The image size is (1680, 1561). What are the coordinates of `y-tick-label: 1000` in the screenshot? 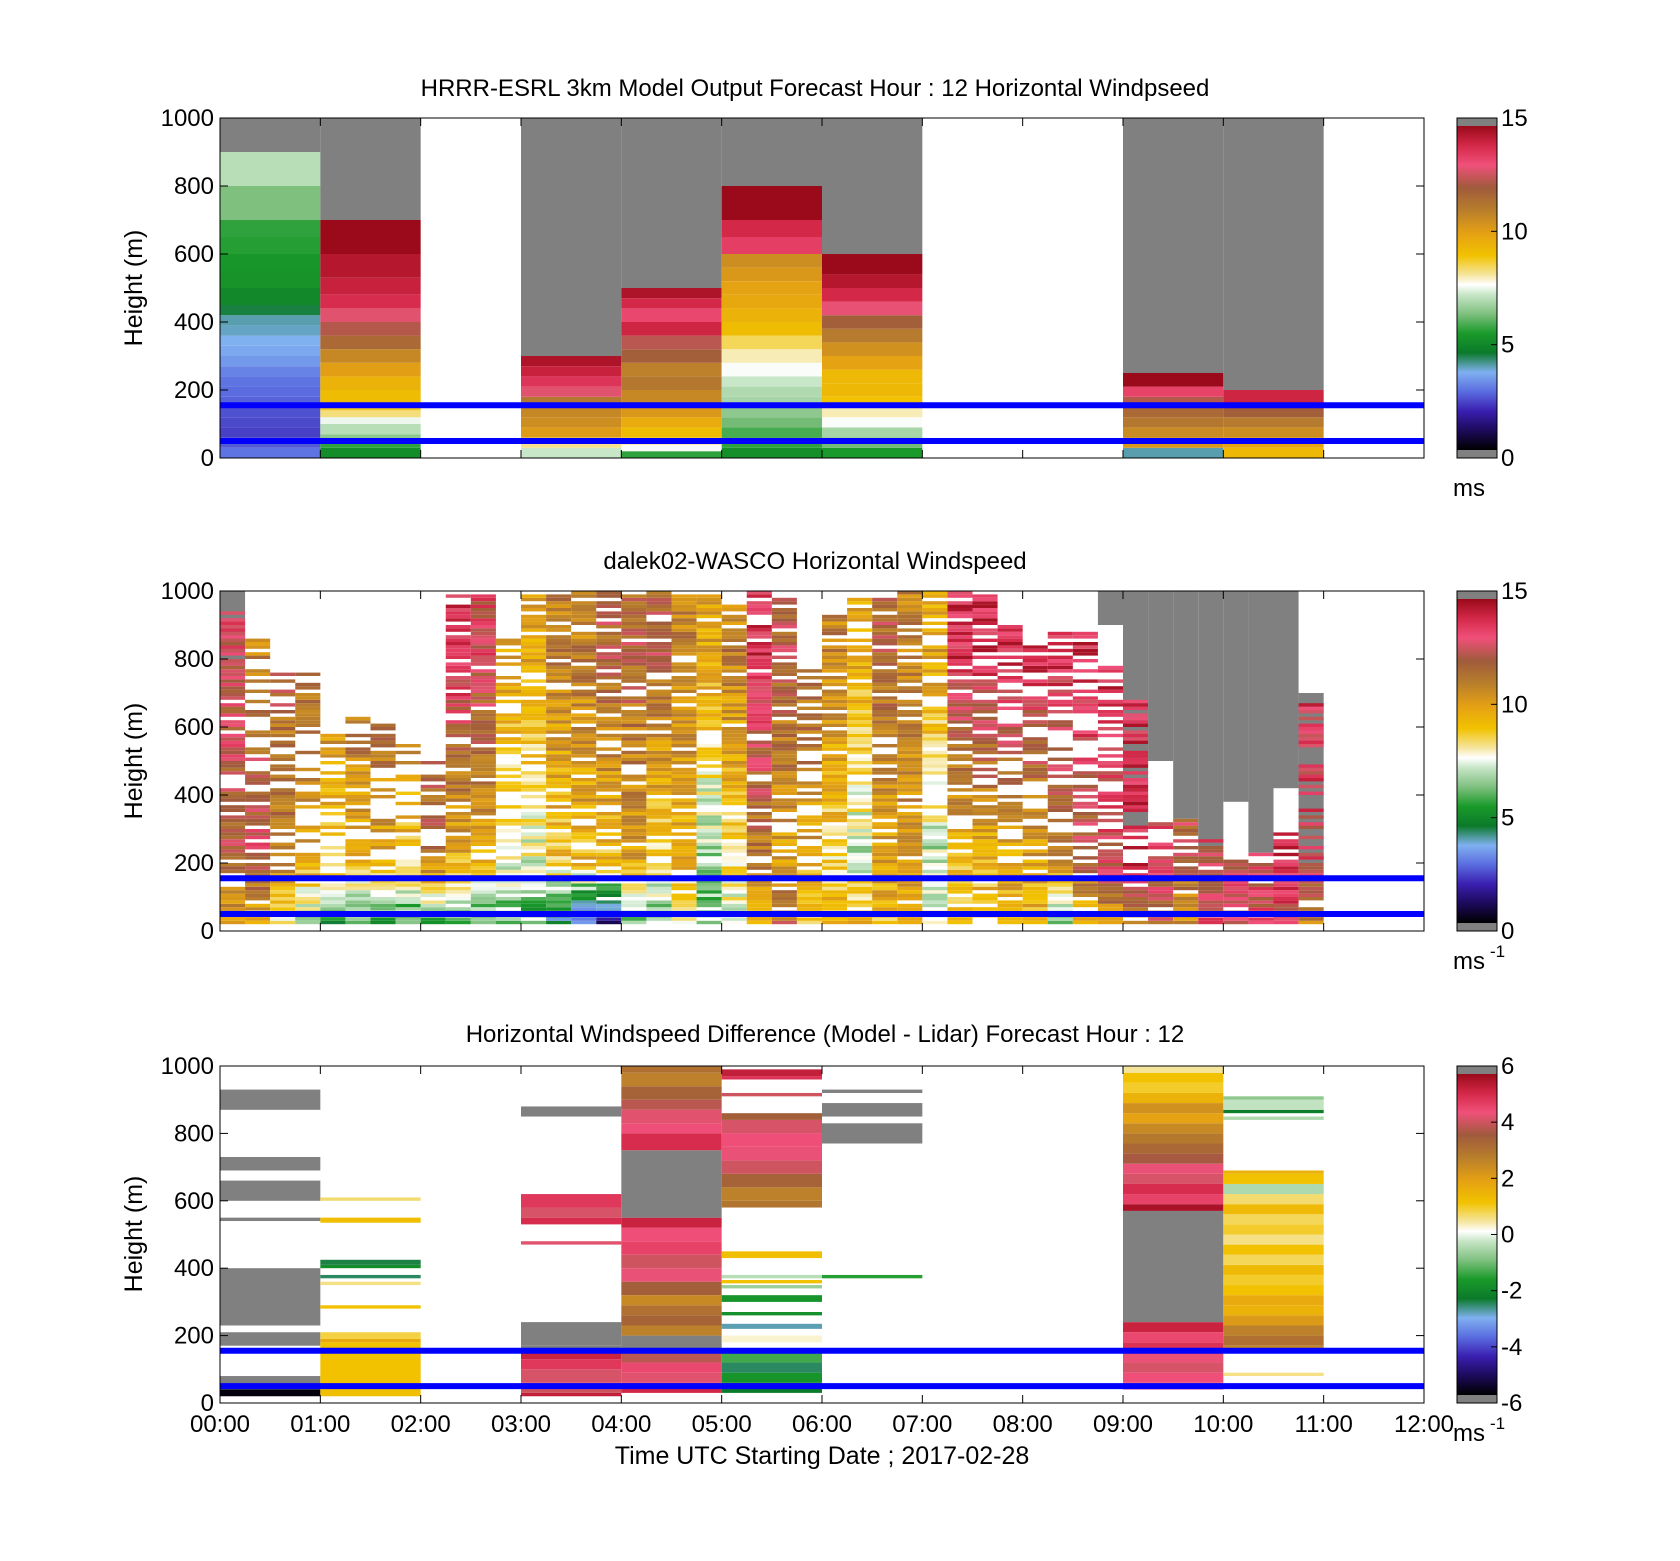 It's located at (187, 118).